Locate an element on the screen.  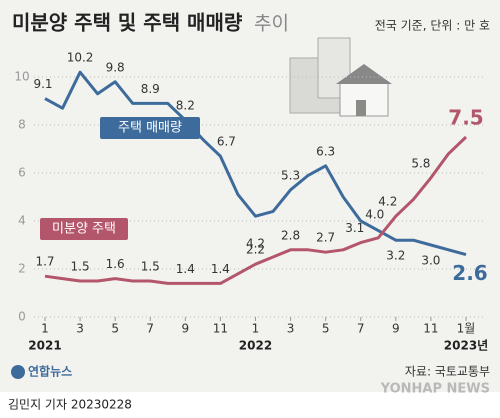
footer-strip is located at coordinates (250, 405).